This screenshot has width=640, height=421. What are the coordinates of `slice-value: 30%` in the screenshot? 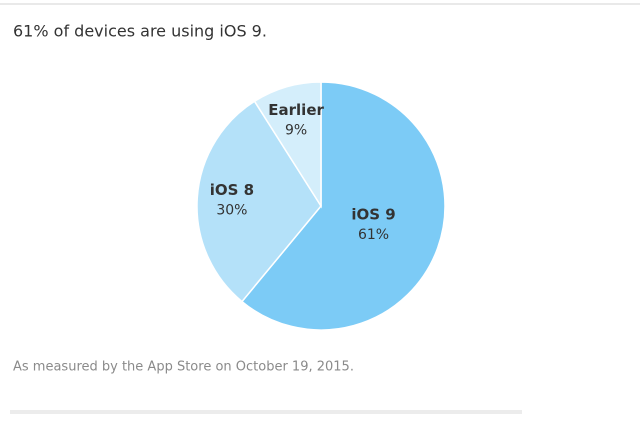 It's located at (231, 210).